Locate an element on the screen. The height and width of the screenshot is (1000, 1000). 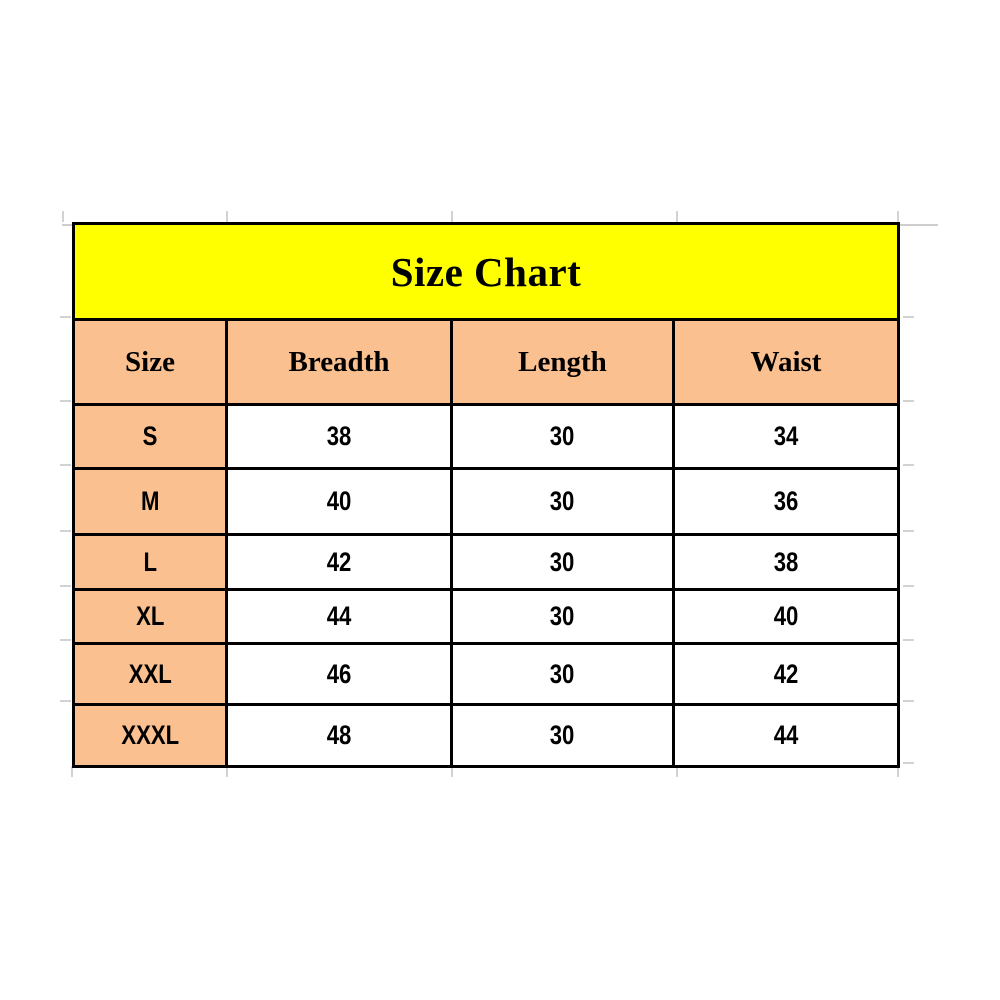
waist-cell: 40 is located at coordinates (786, 616).